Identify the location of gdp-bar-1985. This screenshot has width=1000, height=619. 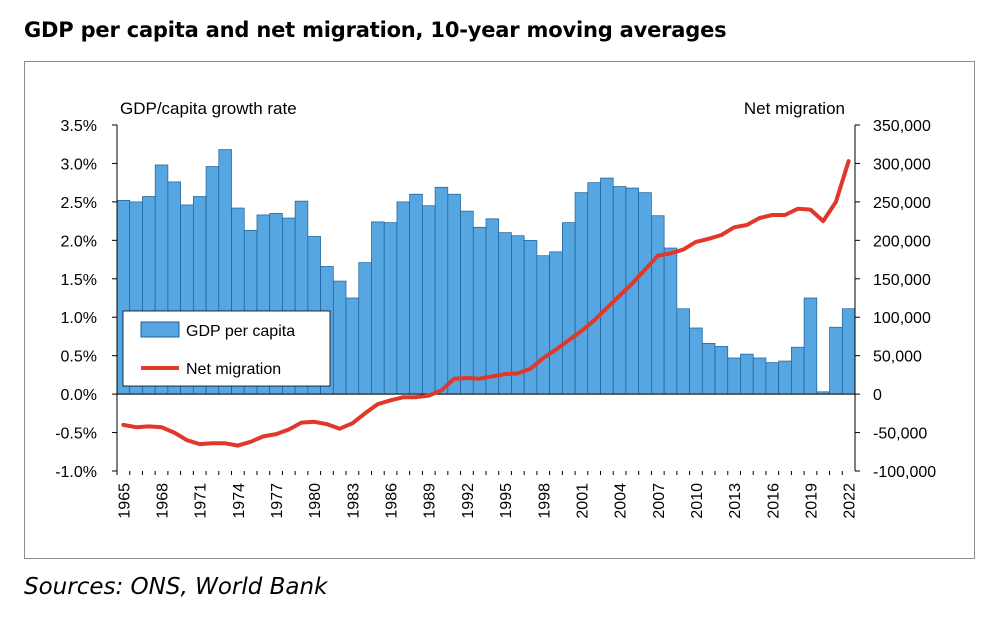
(378, 308).